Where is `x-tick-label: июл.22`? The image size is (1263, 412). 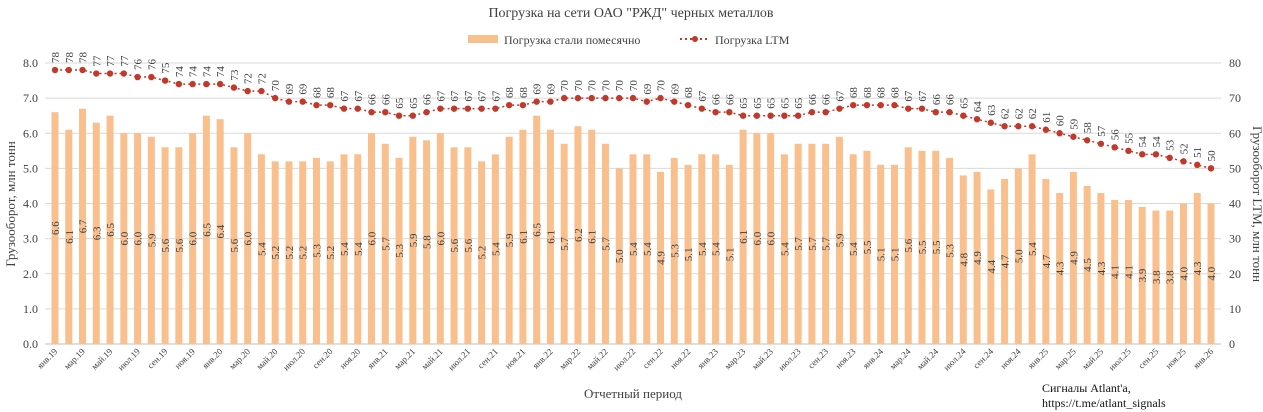
x-tick-label: июл.22 is located at coordinates (624, 359).